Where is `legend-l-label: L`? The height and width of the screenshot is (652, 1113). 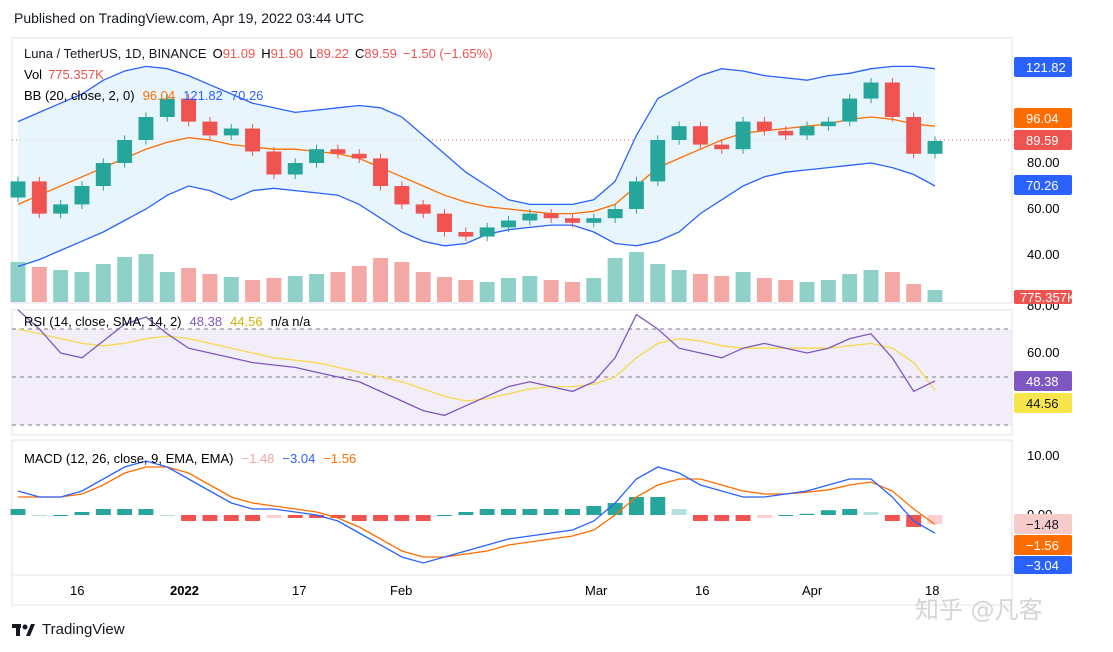
legend-l-label: L is located at coordinates (312, 53).